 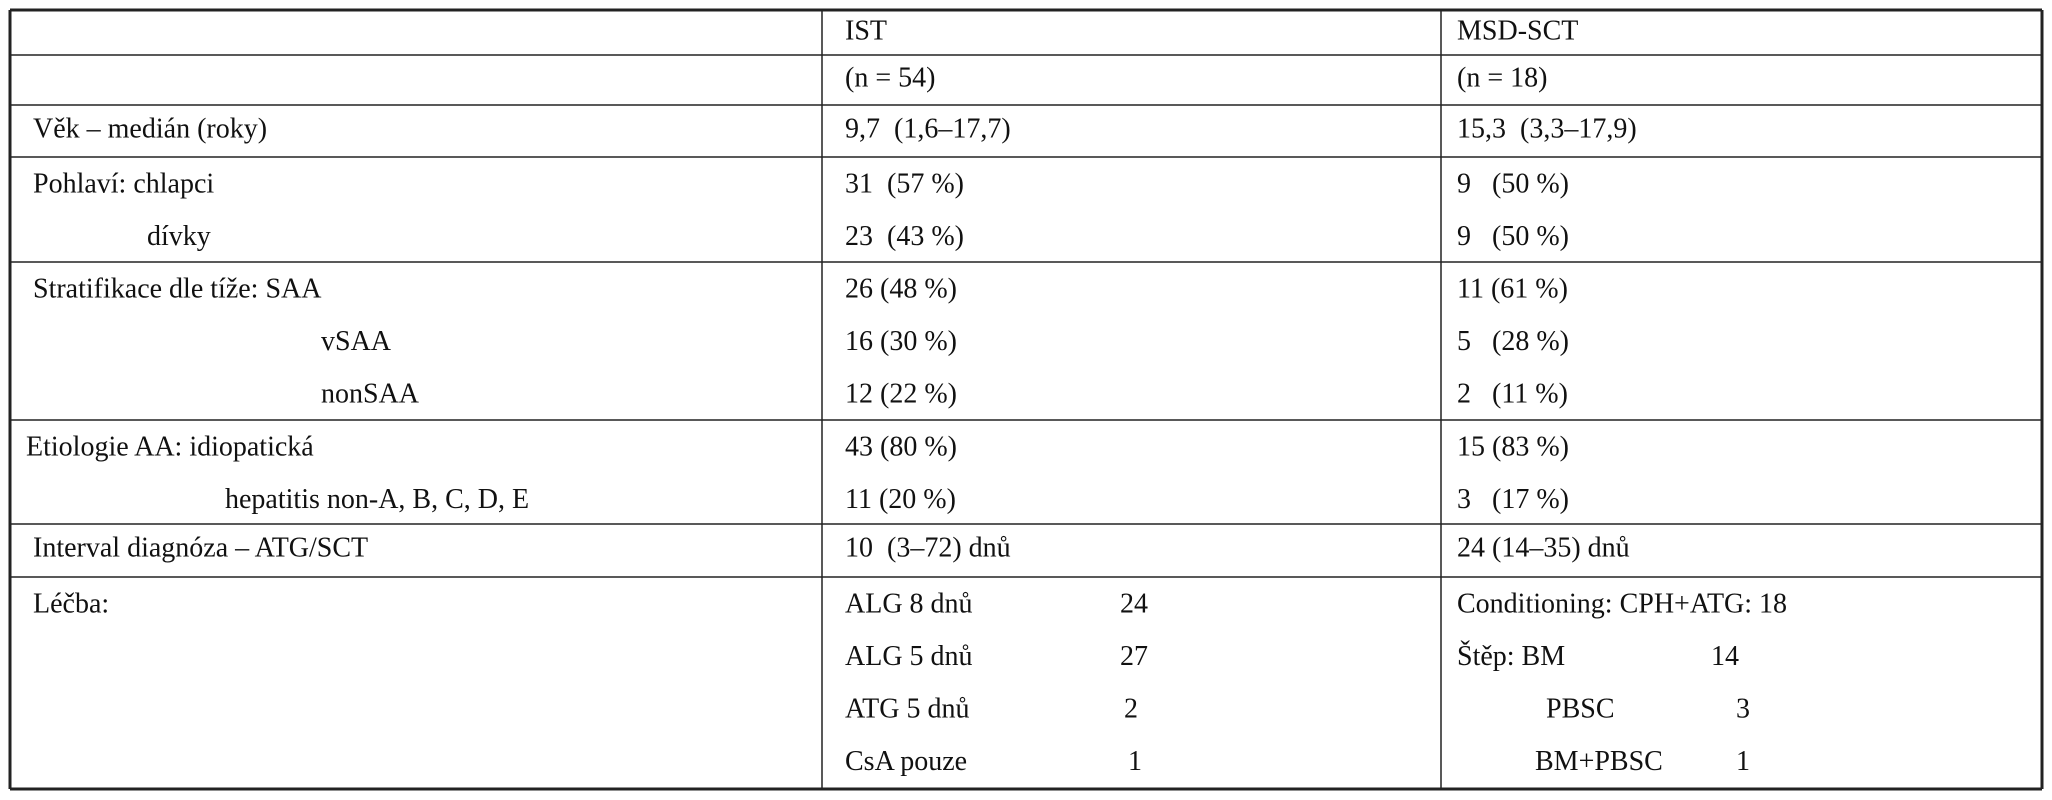 I want to click on cell-text: 2 (11 %), so click(x=1512, y=393).